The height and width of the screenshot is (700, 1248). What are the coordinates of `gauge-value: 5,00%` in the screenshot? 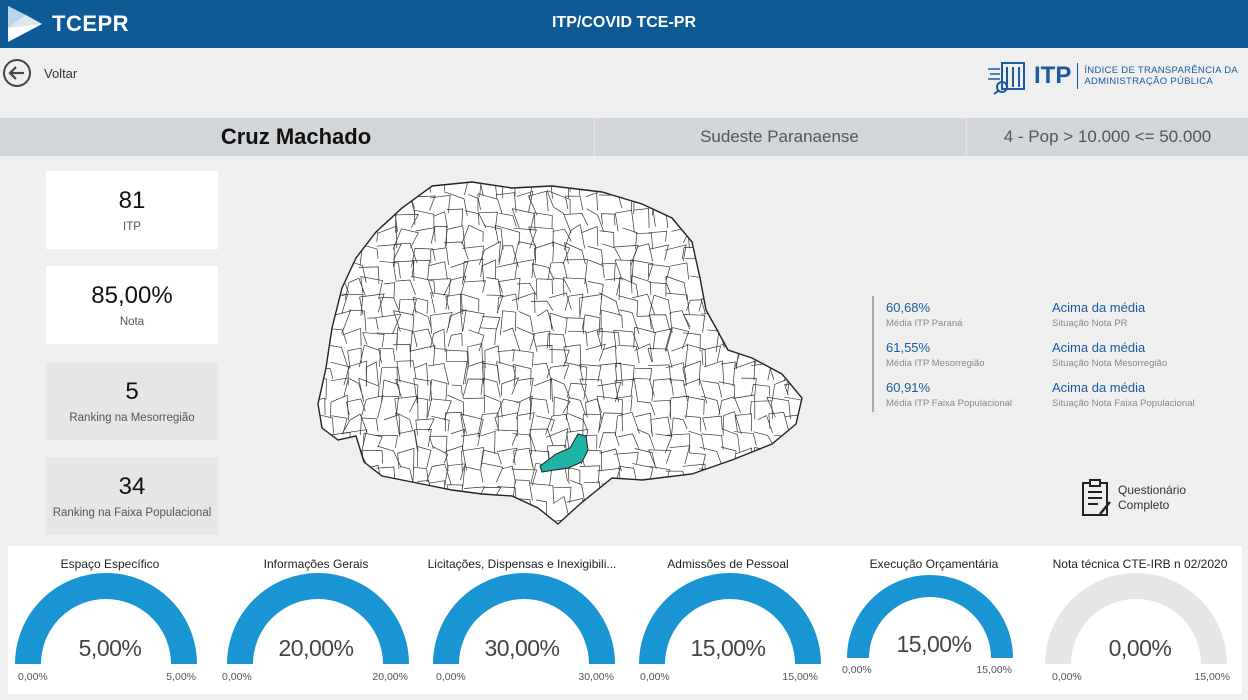 It's located at (110, 648).